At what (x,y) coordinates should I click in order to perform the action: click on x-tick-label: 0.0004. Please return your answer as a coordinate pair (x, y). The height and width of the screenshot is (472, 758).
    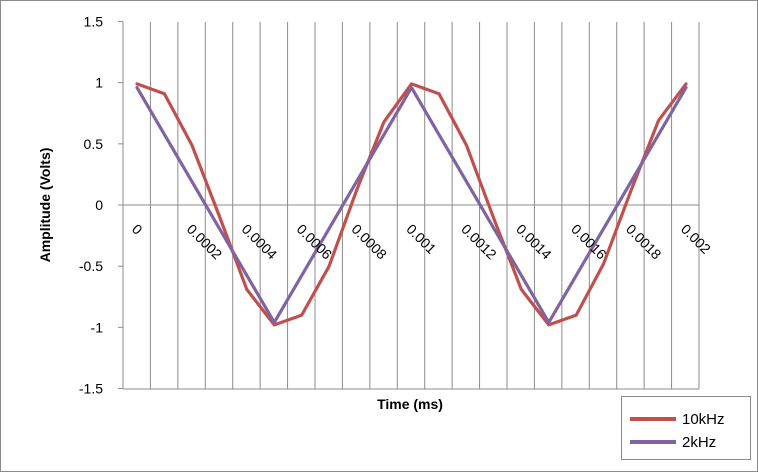
    Looking at the image, I should click on (260, 242).